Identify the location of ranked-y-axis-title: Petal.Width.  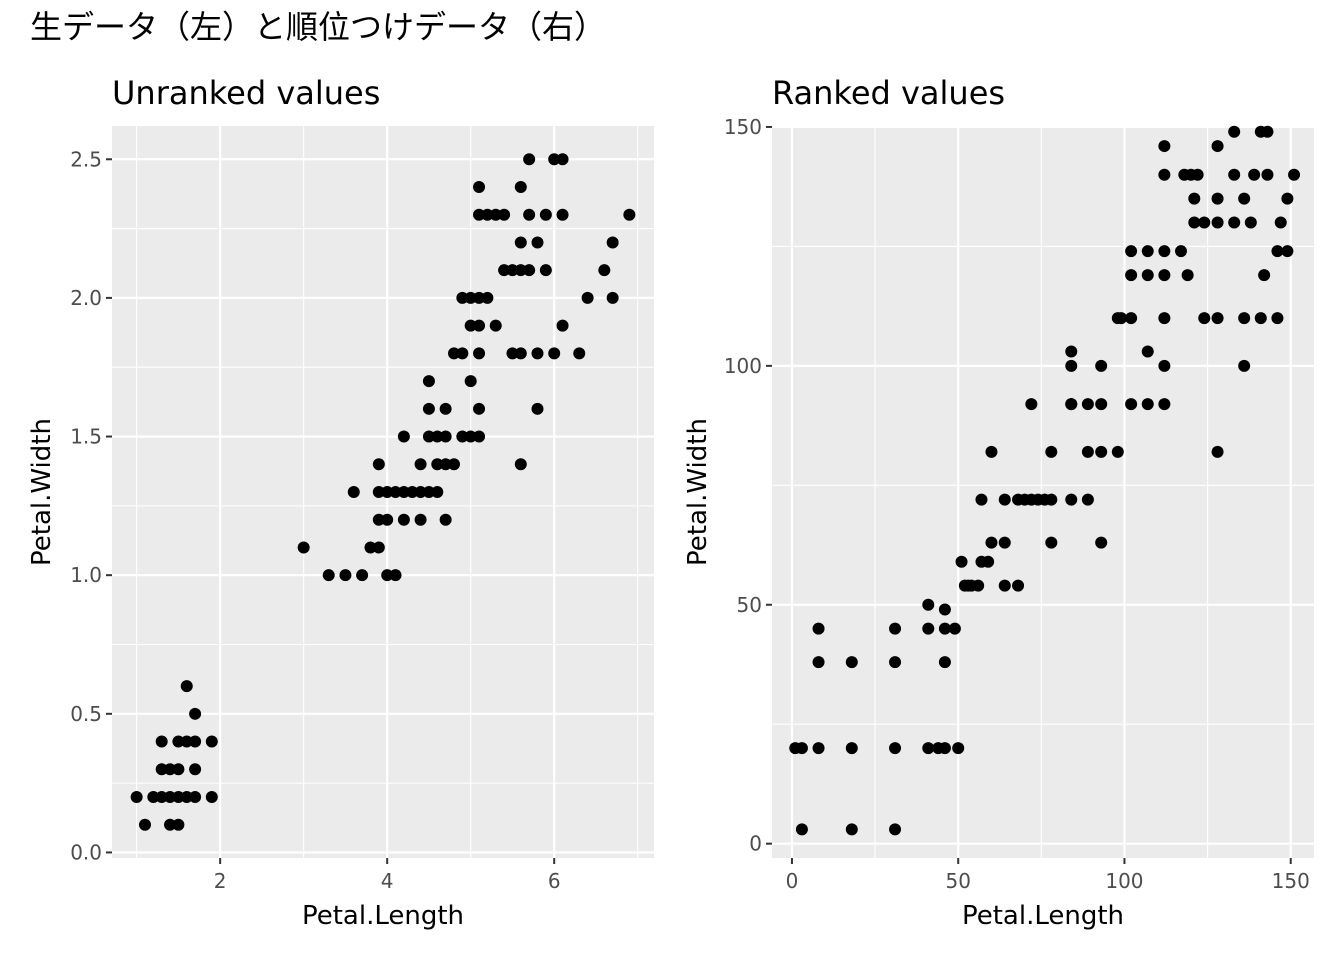
(698, 492).